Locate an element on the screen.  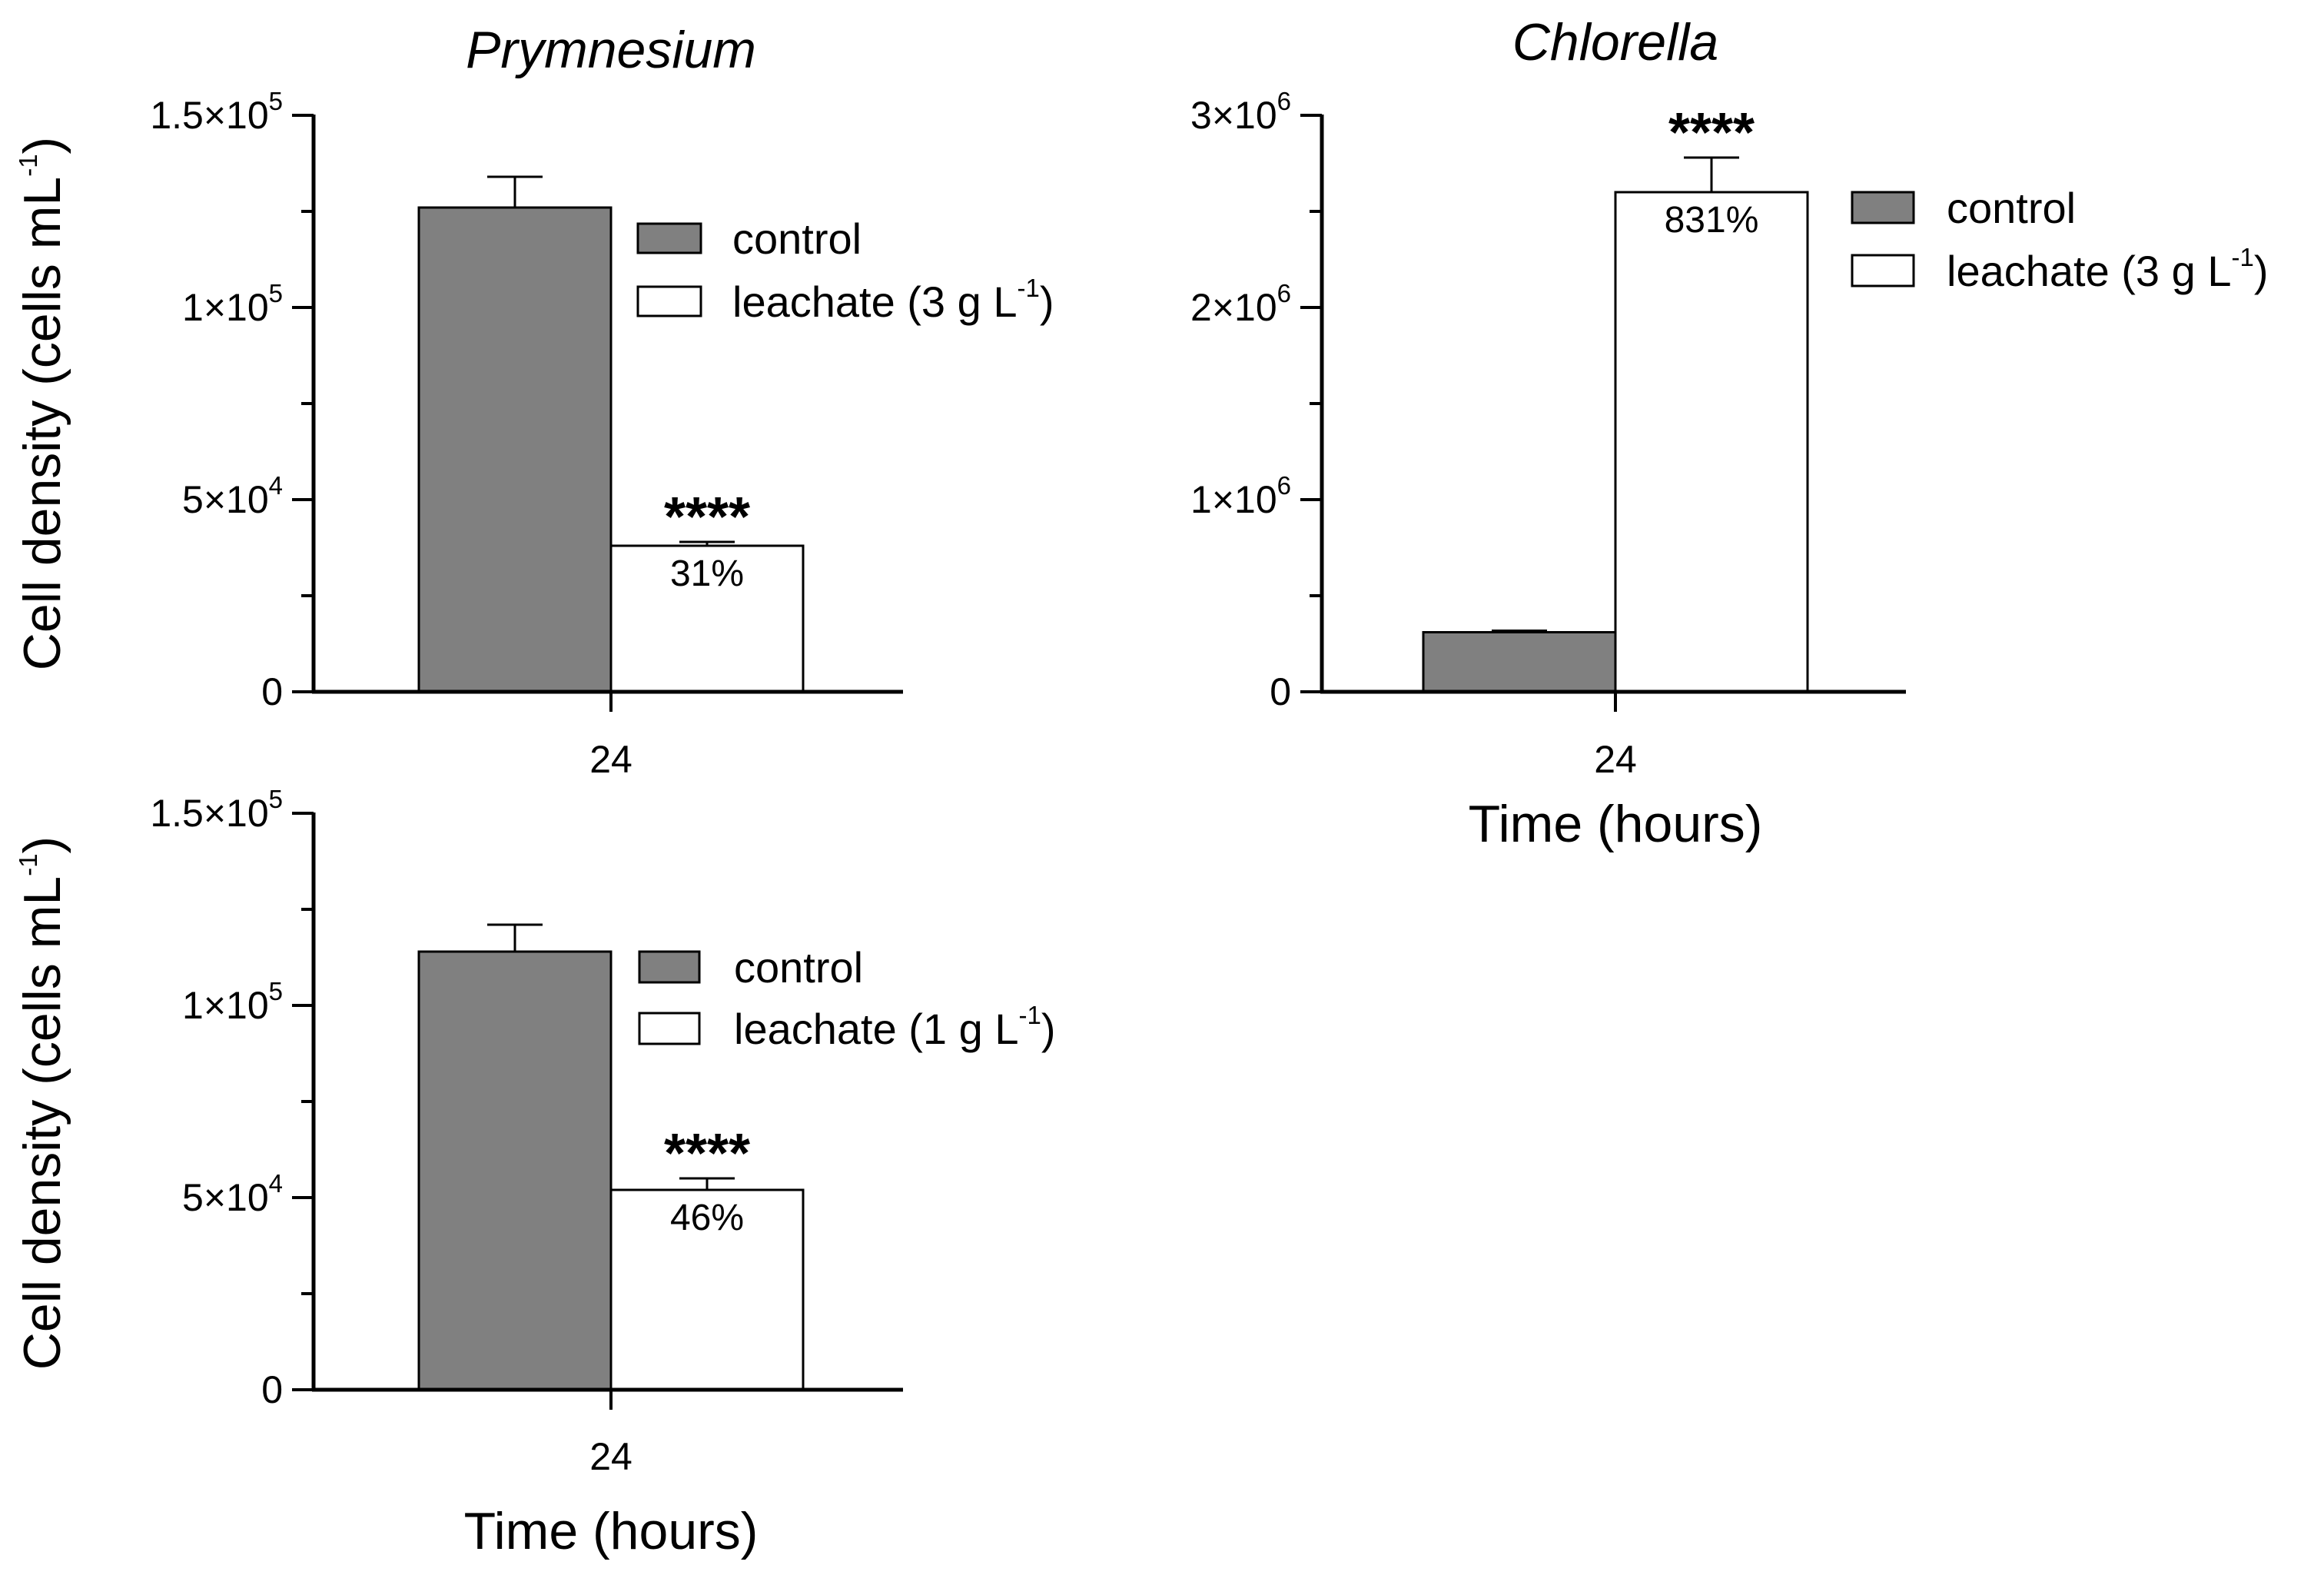
bar-percent-label: 31% is located at coordinates (707, 573).